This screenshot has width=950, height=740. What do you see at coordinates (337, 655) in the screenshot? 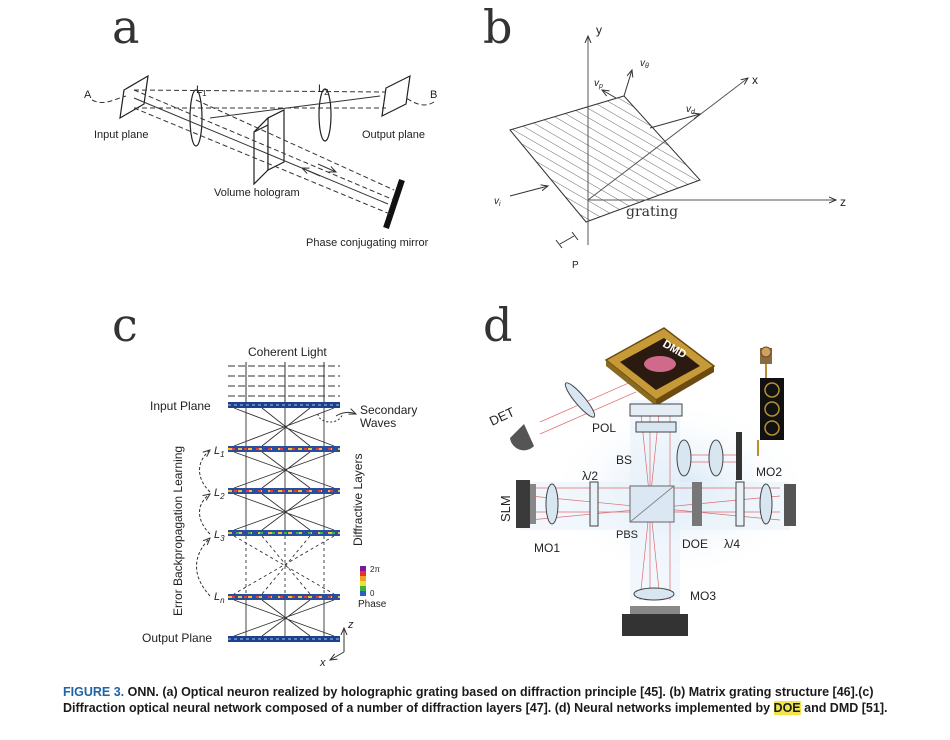
I see `x-axis-c` at bounding box center [337, 655].